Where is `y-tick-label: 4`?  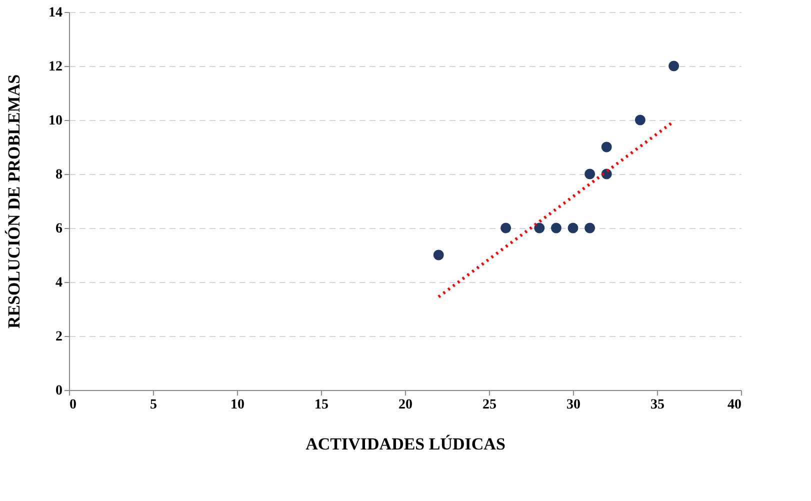
y-tick-label: 4 is located at coordinates (59, 283).